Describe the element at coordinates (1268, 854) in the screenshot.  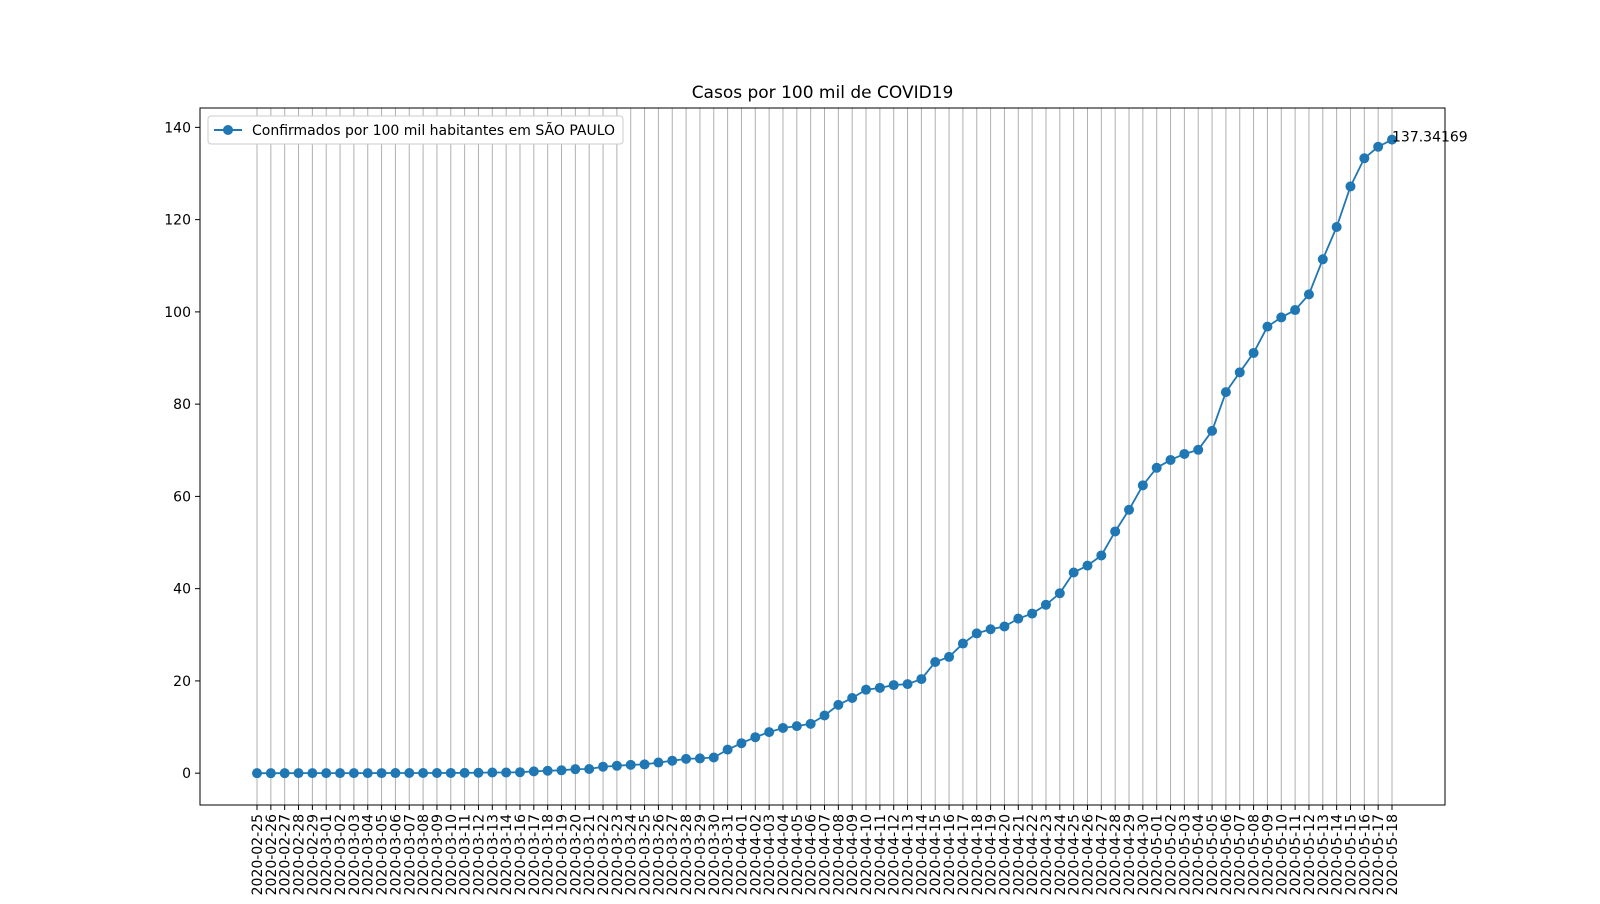
I see `x-tick-label: 2020-05-09` at that location.